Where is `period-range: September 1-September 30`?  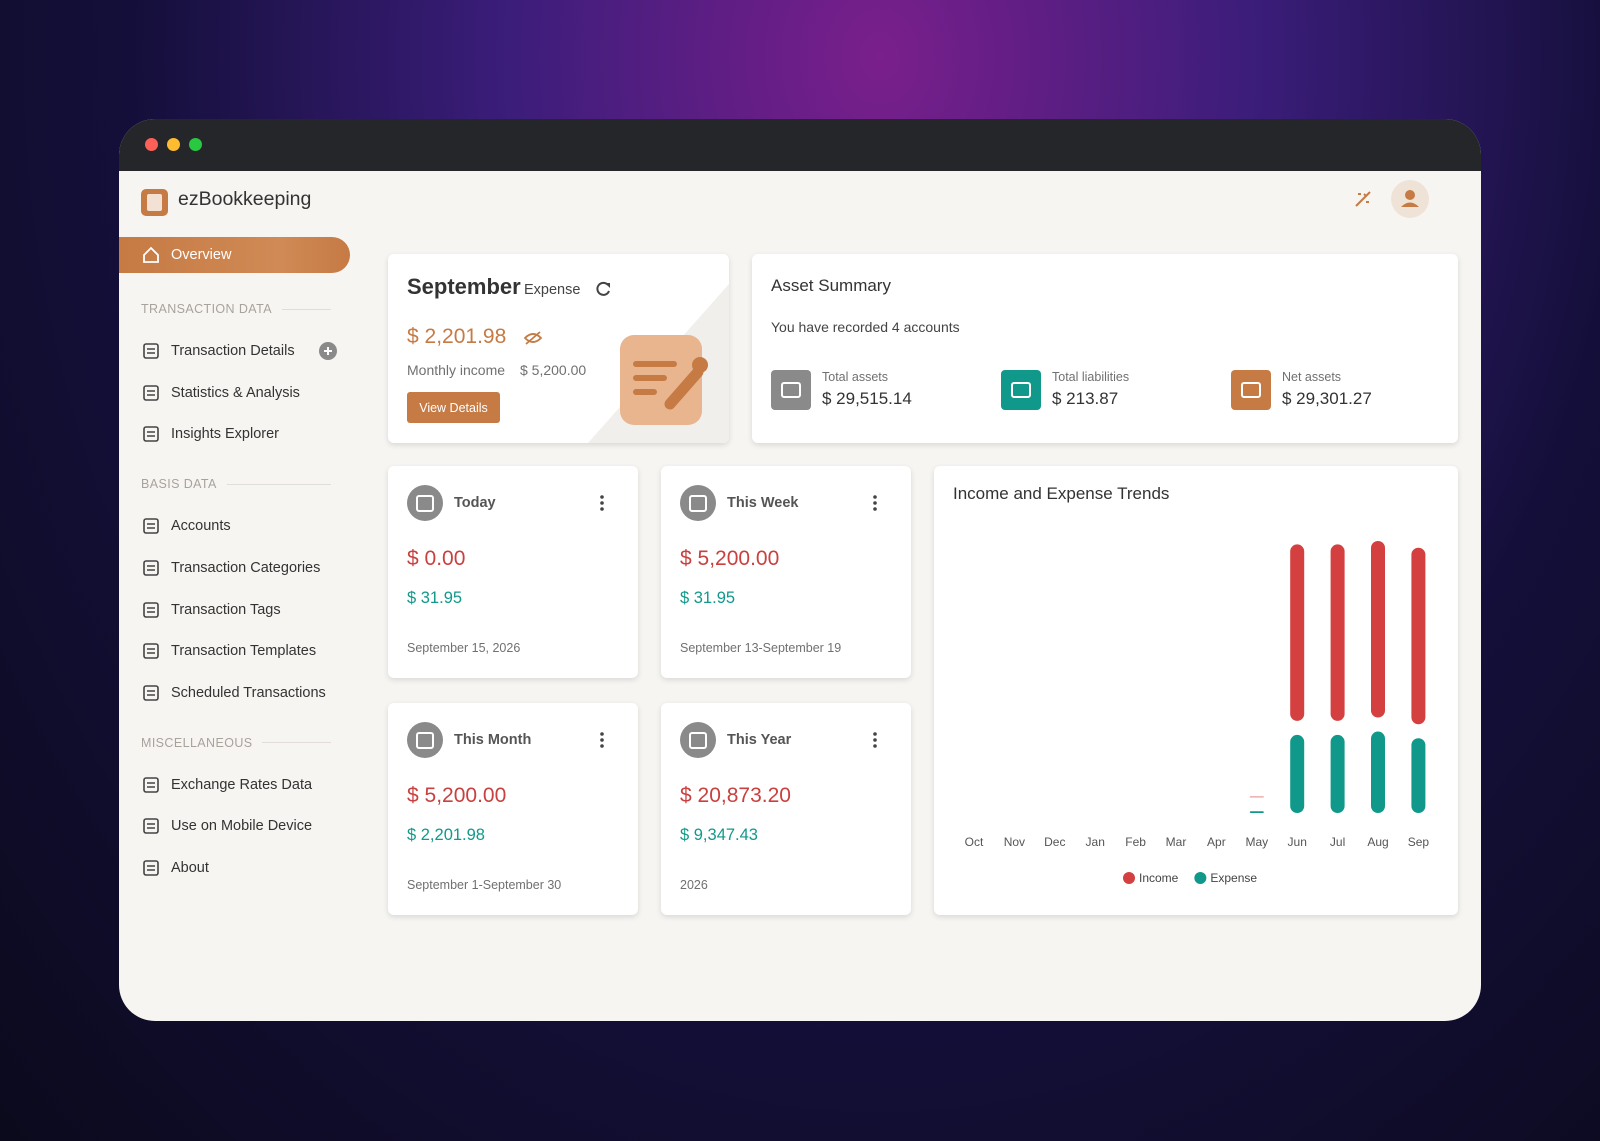
period-range: September 1-September 30 is located at coordinates (484, 885).